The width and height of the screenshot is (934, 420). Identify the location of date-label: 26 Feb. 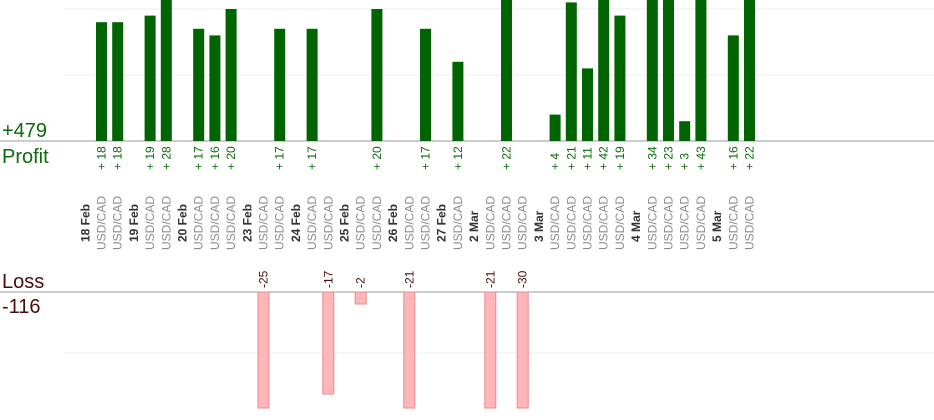
(393, 223).